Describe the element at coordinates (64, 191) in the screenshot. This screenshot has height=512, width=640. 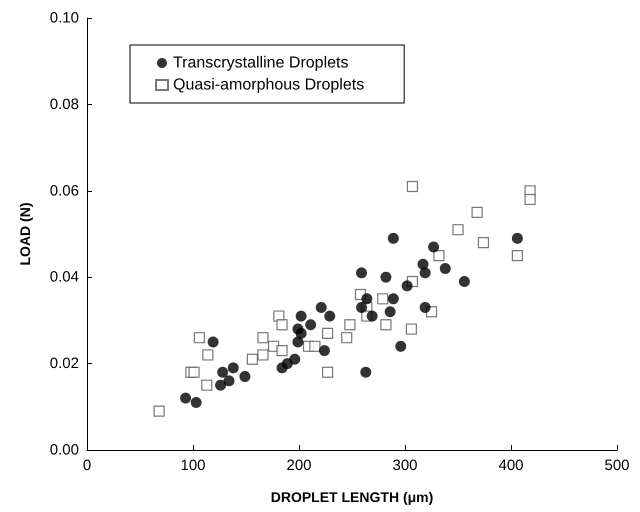
I see `y-tick-label: 0.06` at that location.